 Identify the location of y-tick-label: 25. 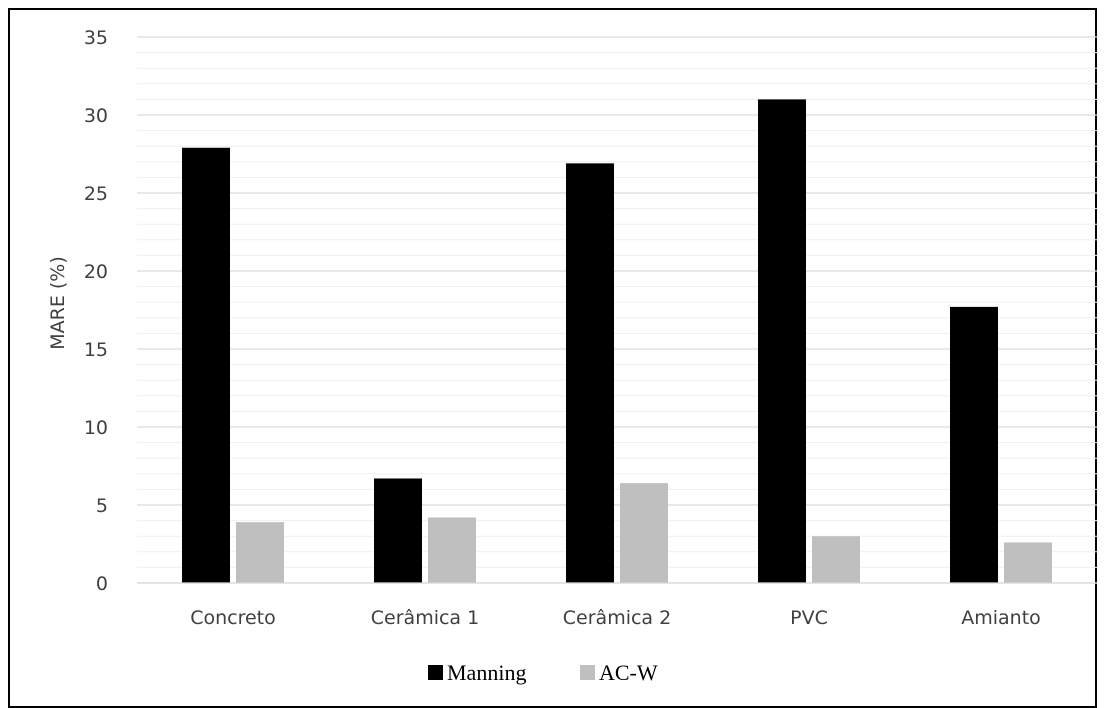
(96, 194).